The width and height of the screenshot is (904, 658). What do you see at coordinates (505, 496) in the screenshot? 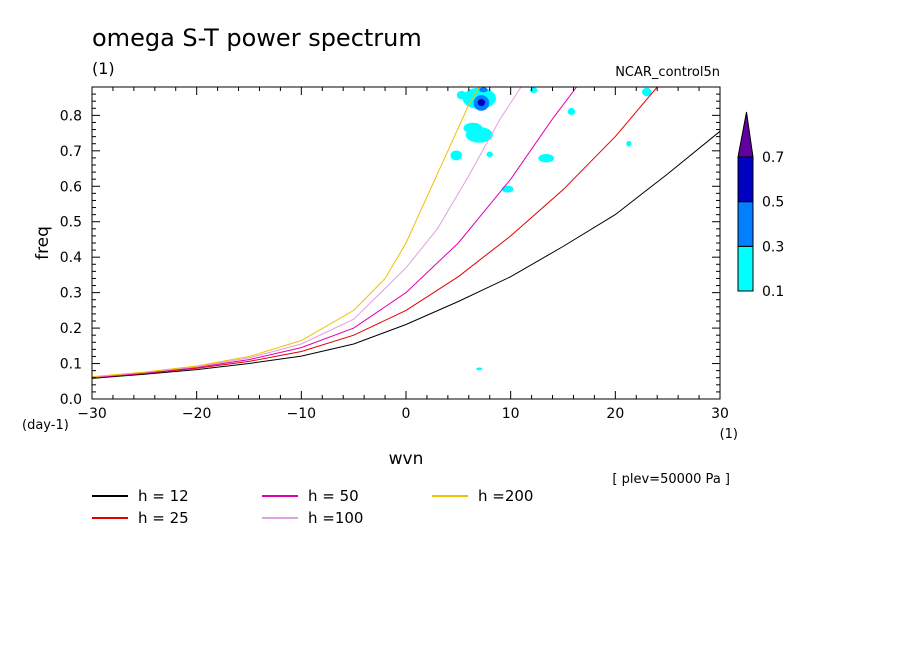
I see `legend-label: h =200` at bounding box center [505, 496].